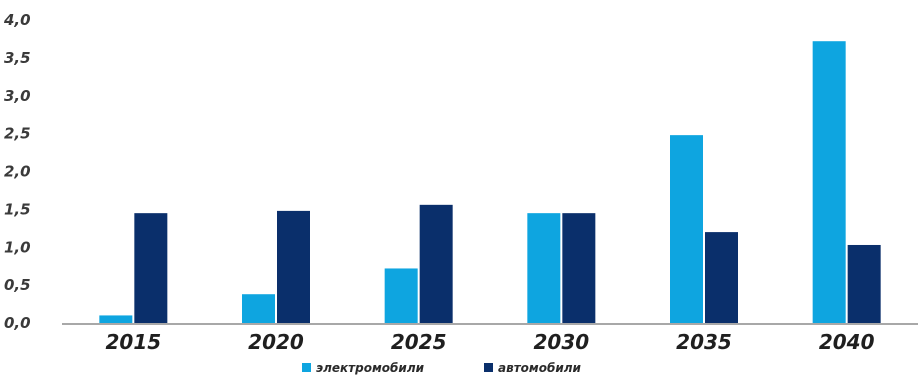 The width and height of the screenshot is (923, 376). Describe the element at coordinates (116, 319) in the screenshot. I see `bar-ev-2015` at that location.